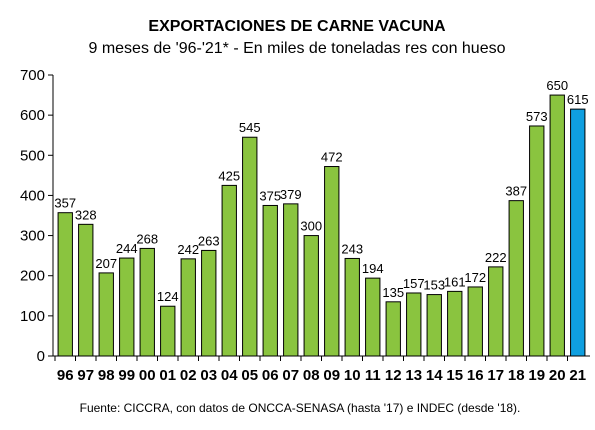 The image size is (595, 430). What do you see at coordinates (147, 375) in the screenshot?
I see `x-tick-label-00: 00` at bounding box center [147, 375].